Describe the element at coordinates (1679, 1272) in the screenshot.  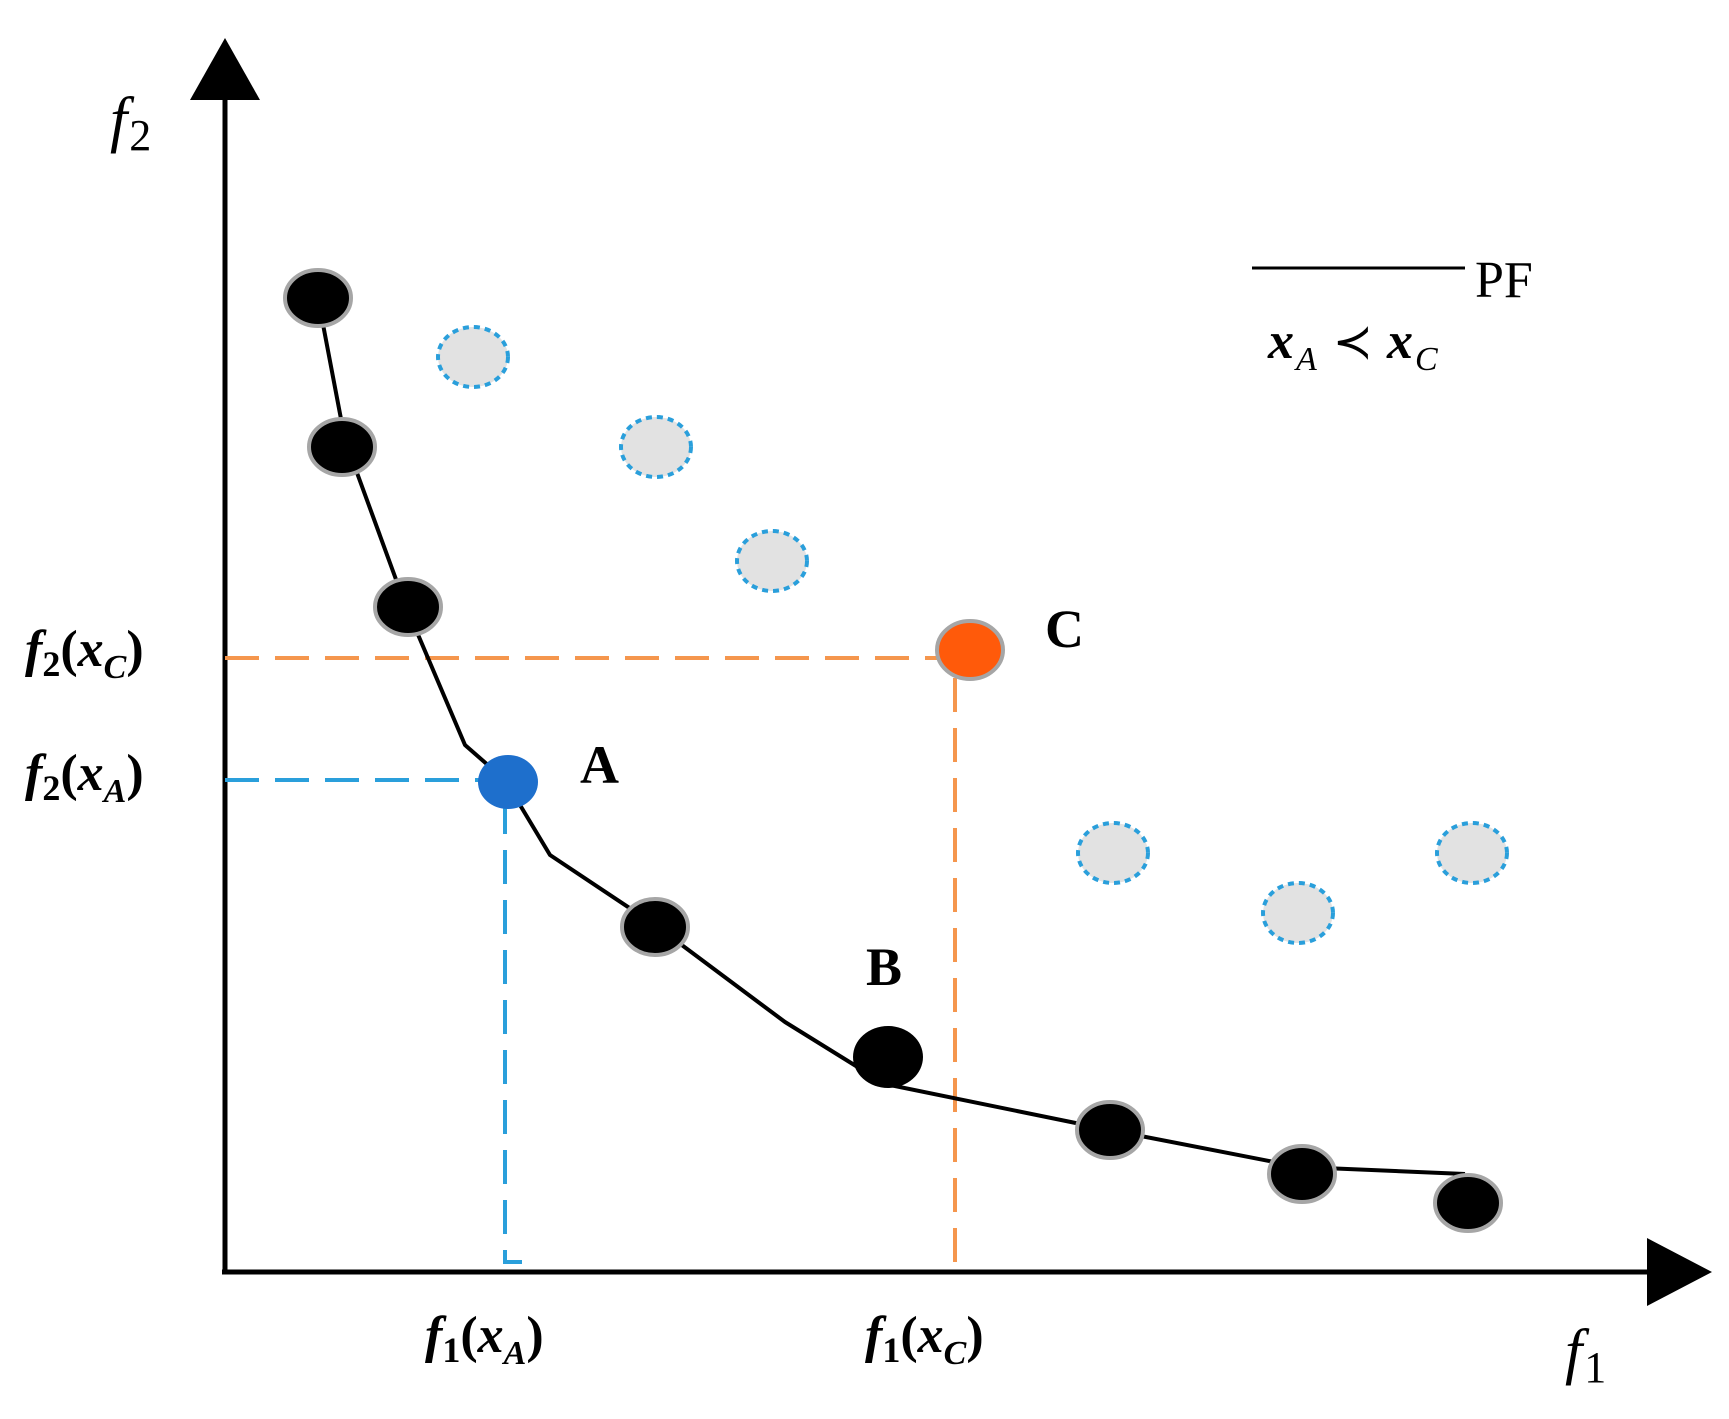
I see `x-axis-arrowhead` at that location.